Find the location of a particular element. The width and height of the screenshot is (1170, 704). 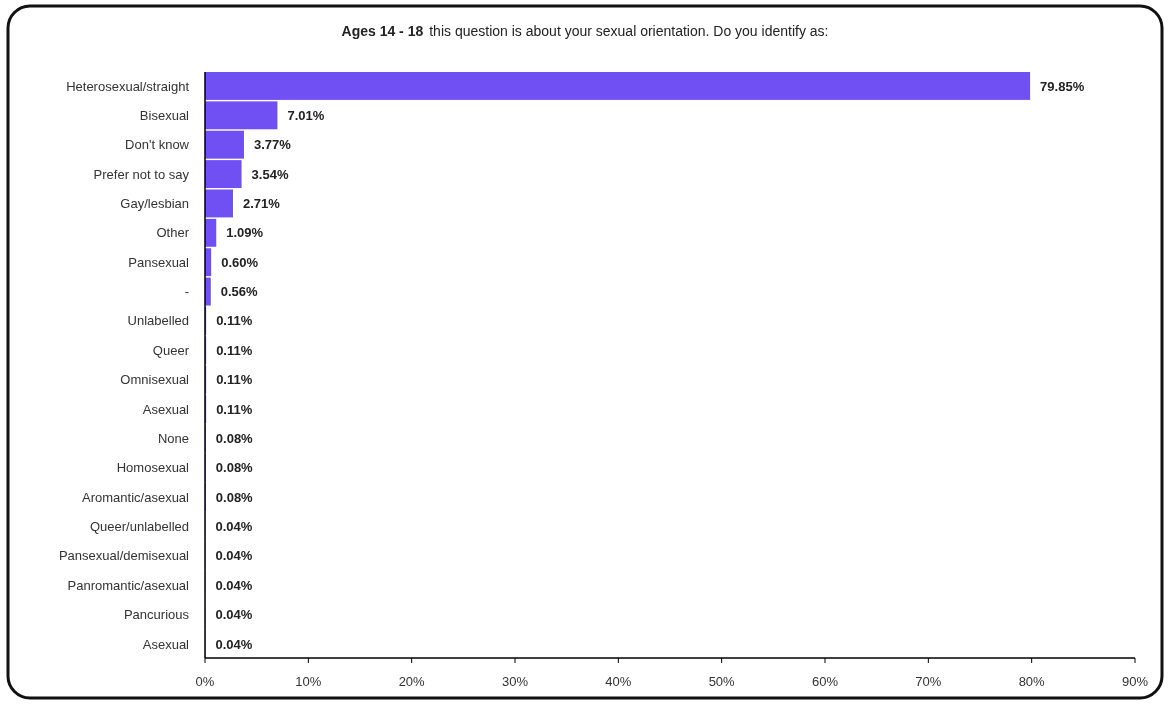

x-tick-label: 70% is located at coordinates (928, 681).